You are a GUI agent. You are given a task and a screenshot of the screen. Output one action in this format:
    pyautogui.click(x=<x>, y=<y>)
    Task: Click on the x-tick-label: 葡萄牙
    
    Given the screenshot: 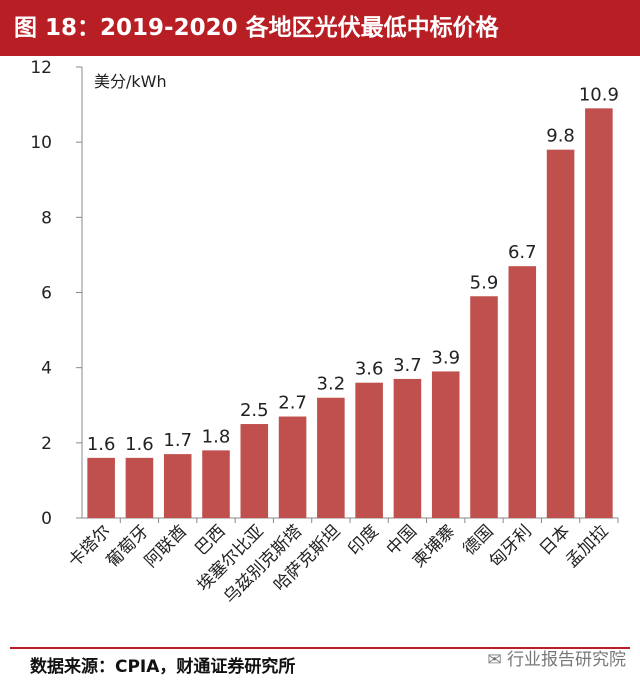 What is the action you would take?
    pyautogui.click(x=128, y=546)
    